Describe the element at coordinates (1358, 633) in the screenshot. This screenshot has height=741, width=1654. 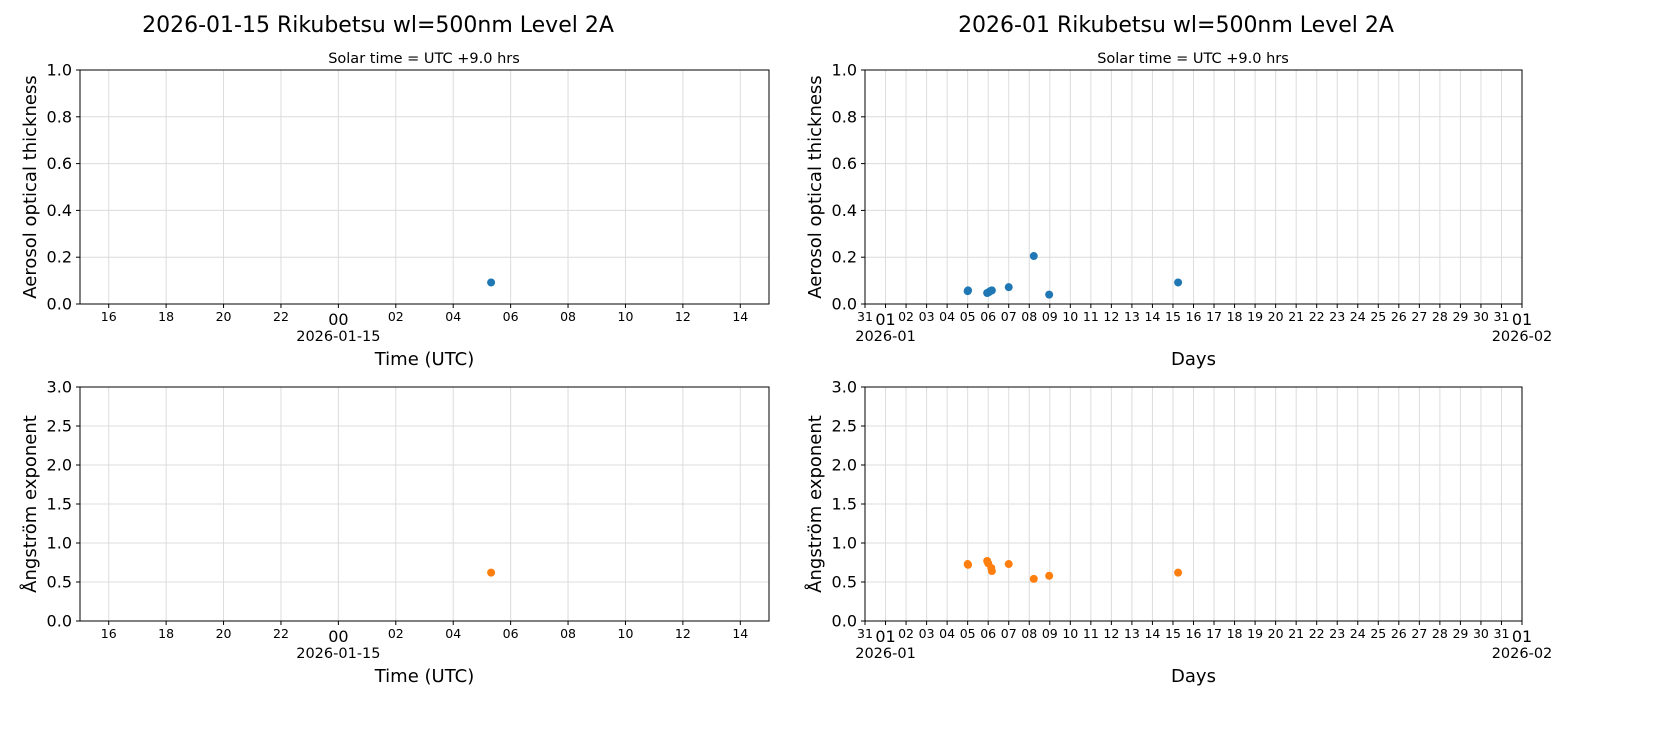
I see `x-tick-label: 24` at that location.